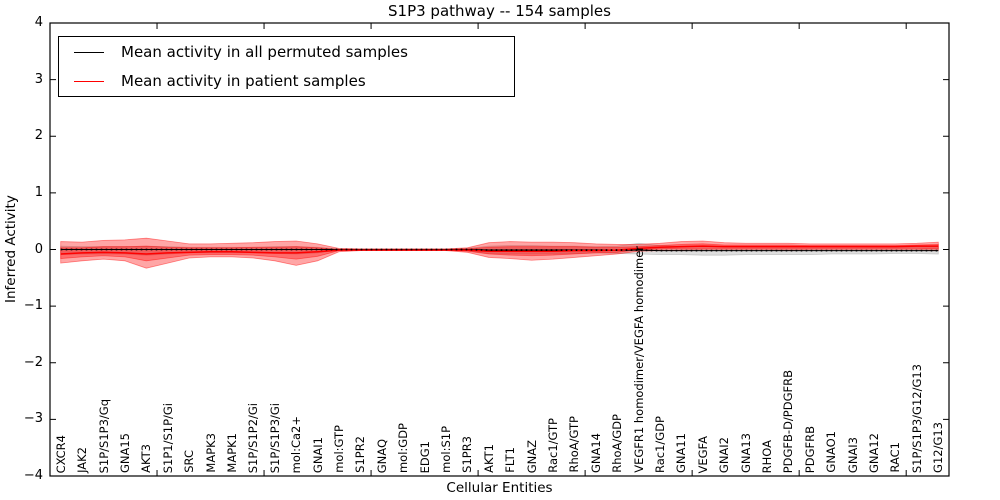 The width and height of the screenshot is (1000, 500). I want to click on x-axis-label: Cellular Entities, so click(499, 488).